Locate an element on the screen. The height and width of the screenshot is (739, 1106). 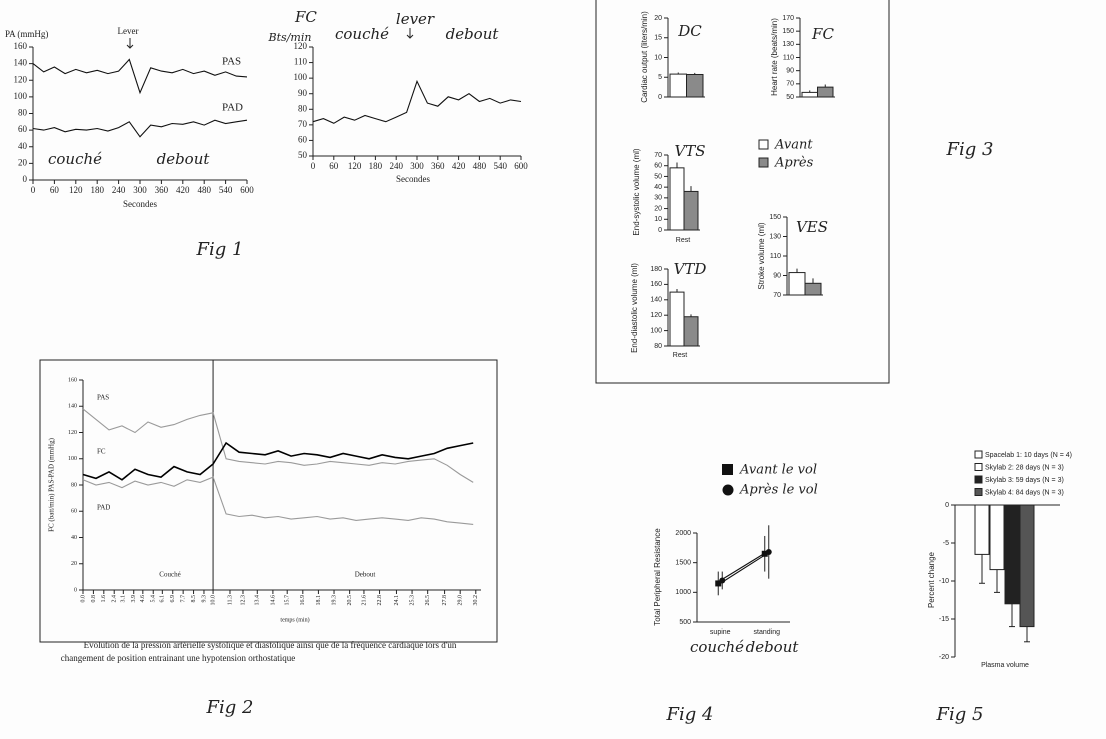
x-tick-label: 21.6 is located at coordinates (364, 600).